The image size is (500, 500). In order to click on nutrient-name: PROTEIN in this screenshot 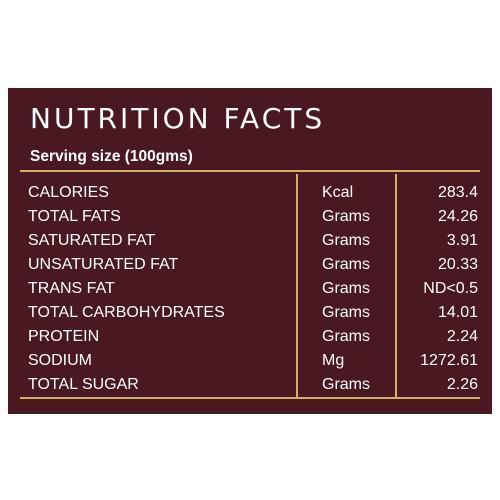, I will do `click(64, 336)`.